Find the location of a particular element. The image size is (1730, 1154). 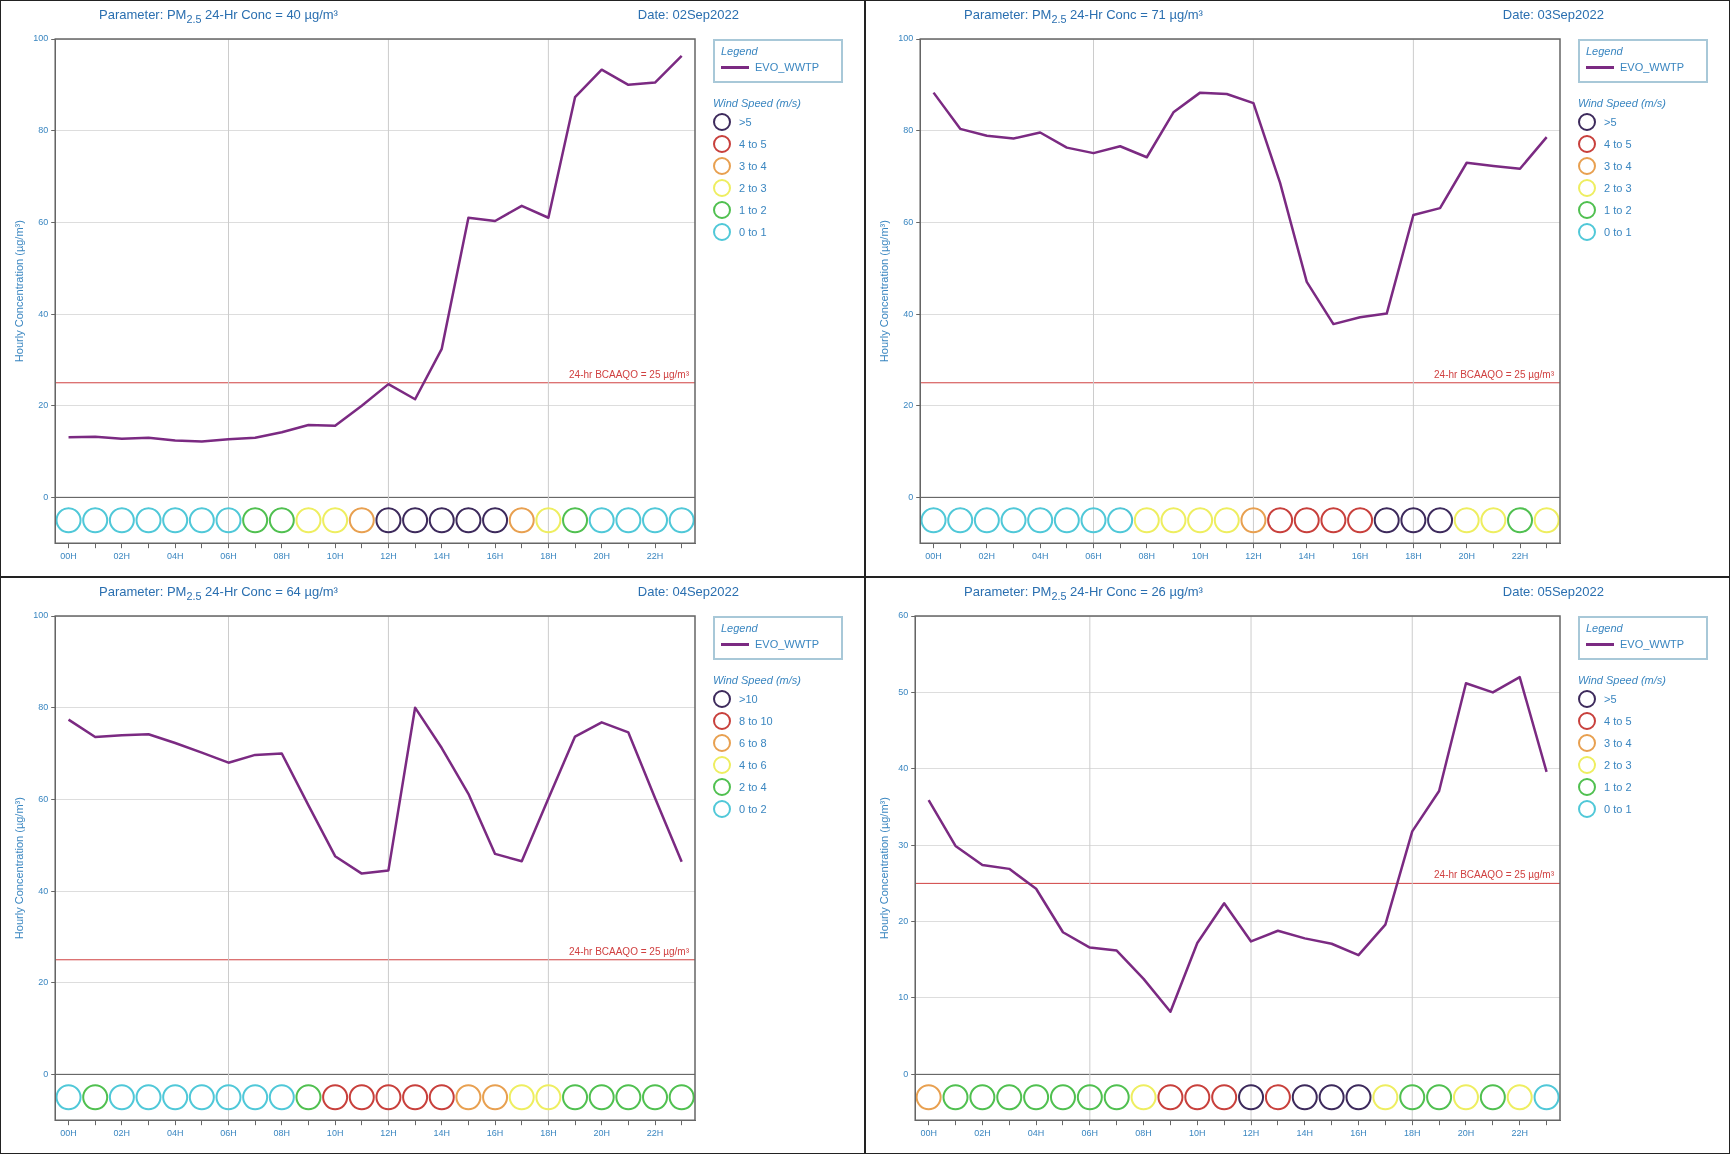

y-tick-label: 10 is located at coordinates (903, 997).